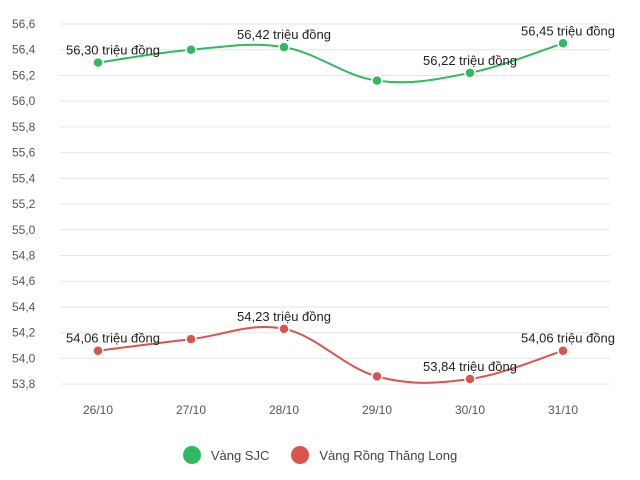 The height and width of the screenshot is (480, 640). What do you see at coordinates (284, 410) in the screenshot?
I see `x-tick-label: 28/10` at bounding box center [284, 410].